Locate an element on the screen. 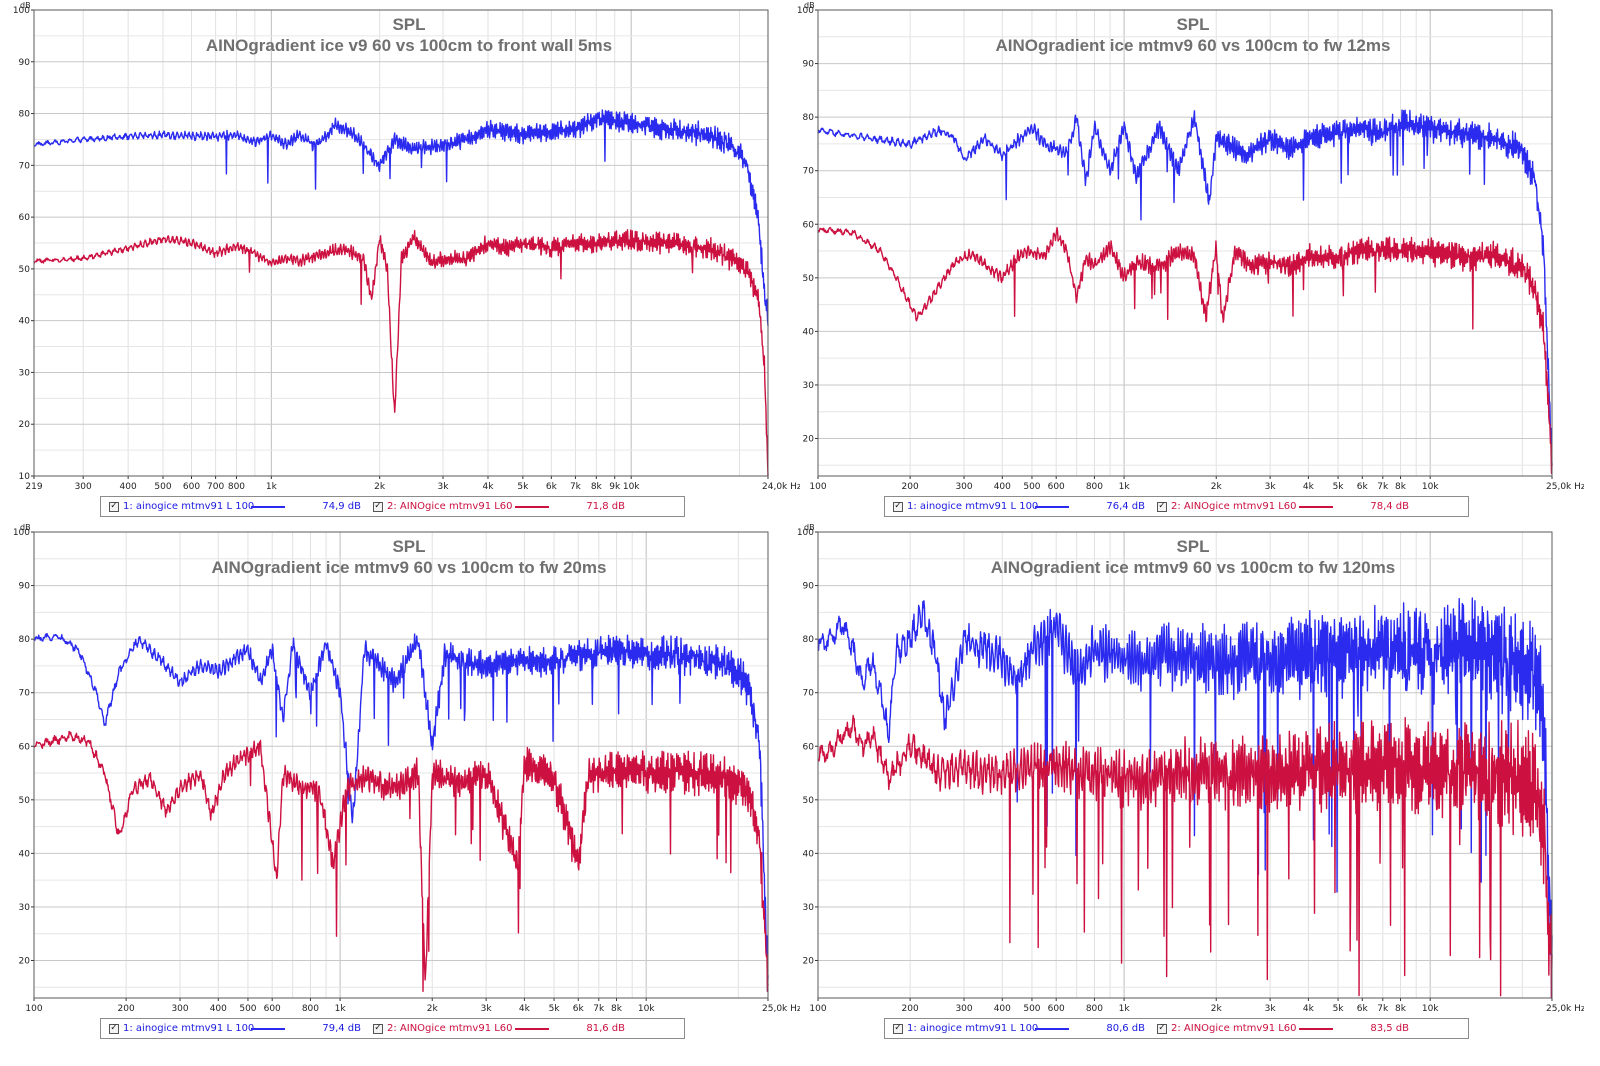 This screenshot has width=1600, height=1066. legend-item-3-s1: ✓ 1: ainogice mtmv91 L 100 79,4 dB is located at coordinates (233, 1028).